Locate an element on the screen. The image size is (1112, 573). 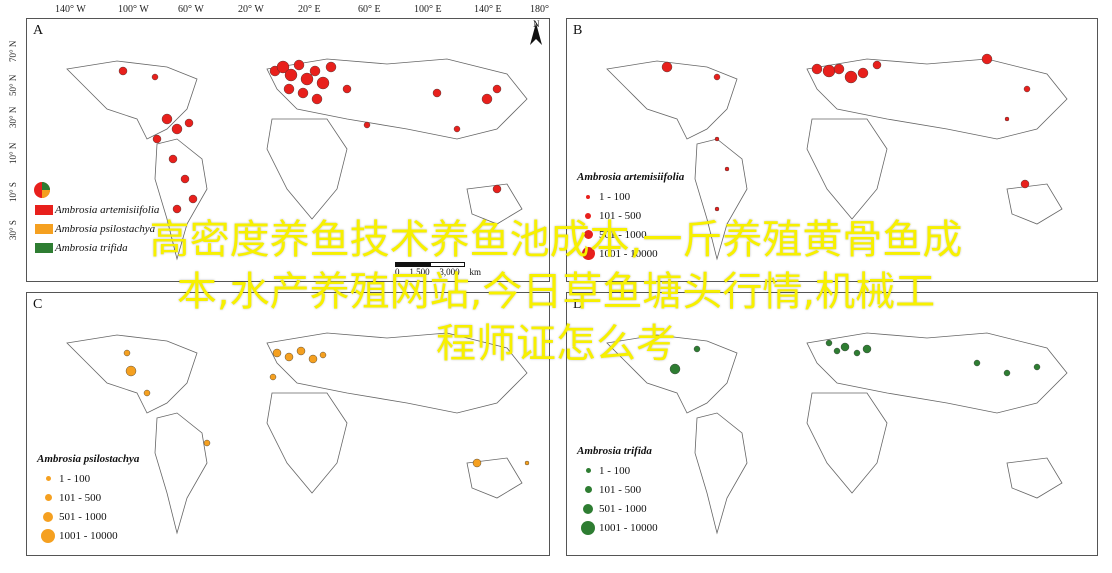
lat-tick: 70° N is located at coordinates (13, 51).